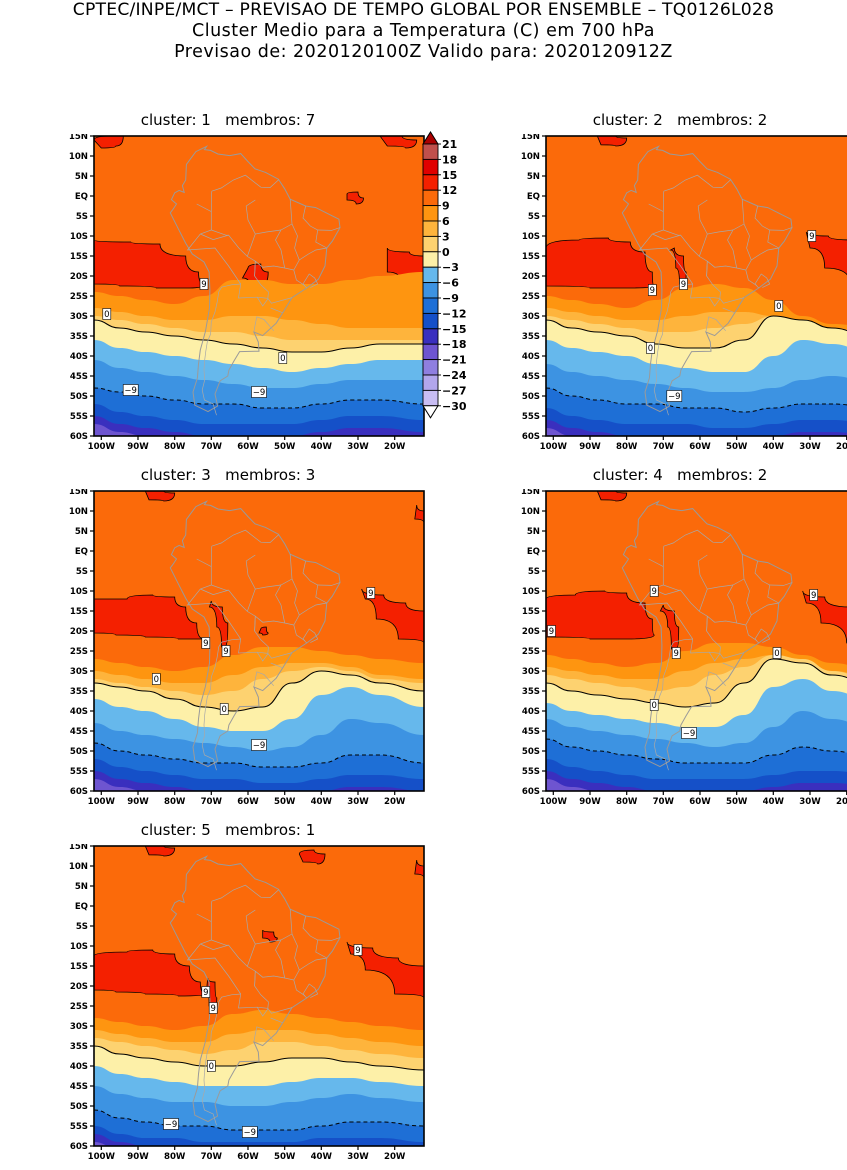 This screenshot has width=847, height=1170. I want to click on y-axis-label: 5S, so click(82, 927).